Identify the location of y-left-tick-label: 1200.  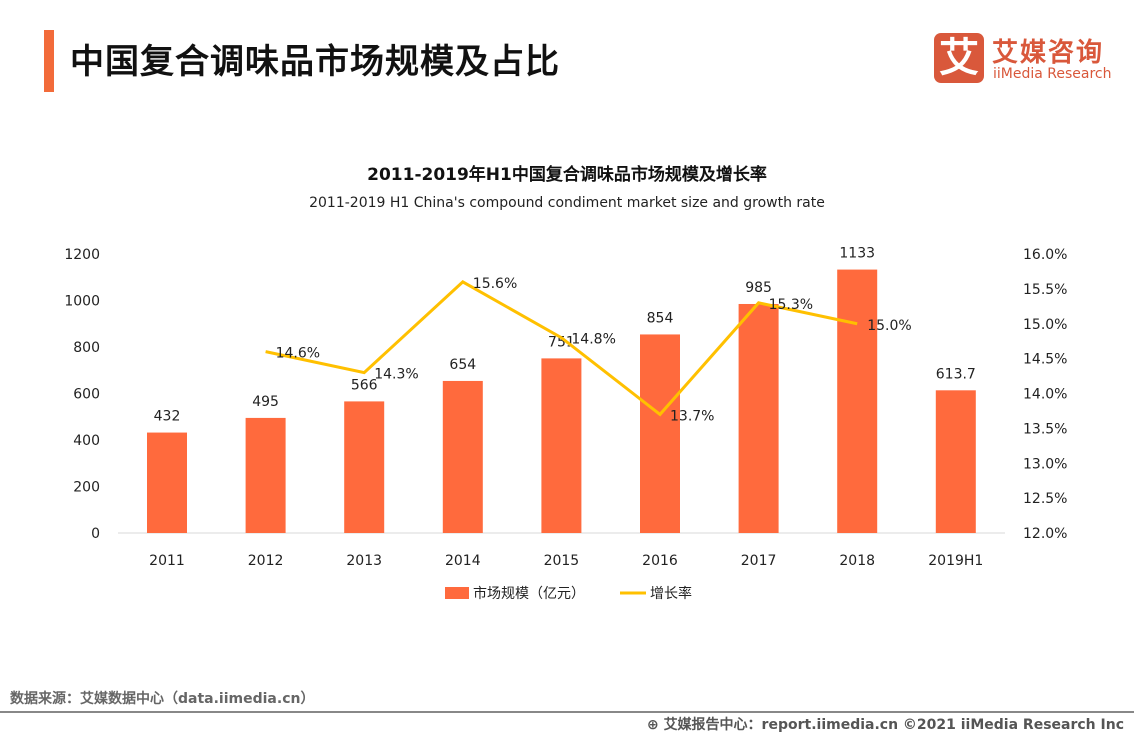
(82, 255).